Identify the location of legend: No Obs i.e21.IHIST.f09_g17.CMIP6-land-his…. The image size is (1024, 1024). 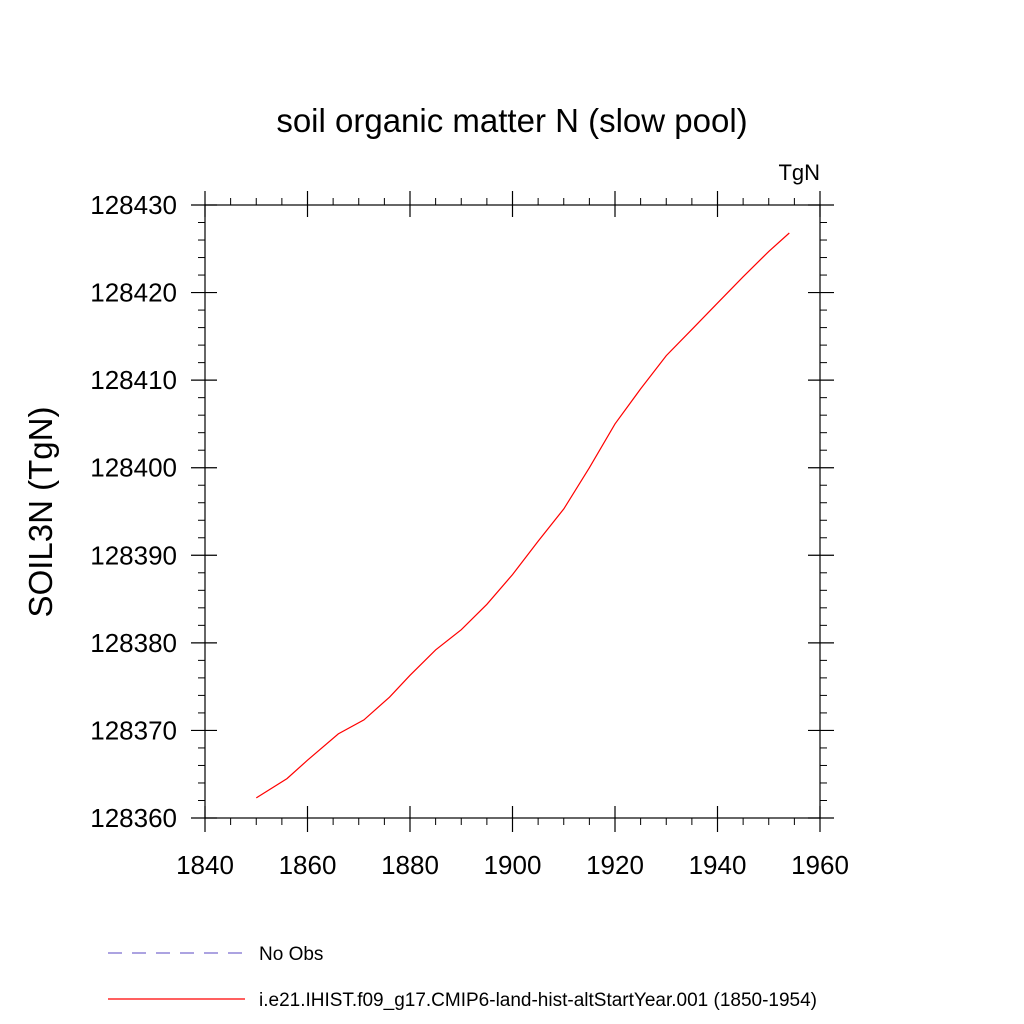
(462, 977).